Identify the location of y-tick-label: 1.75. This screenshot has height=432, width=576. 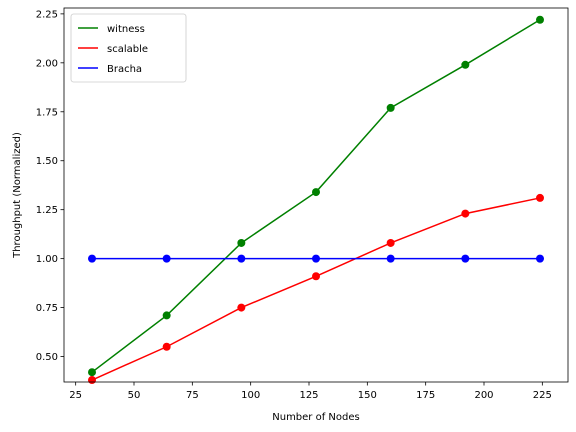
(47, 112).